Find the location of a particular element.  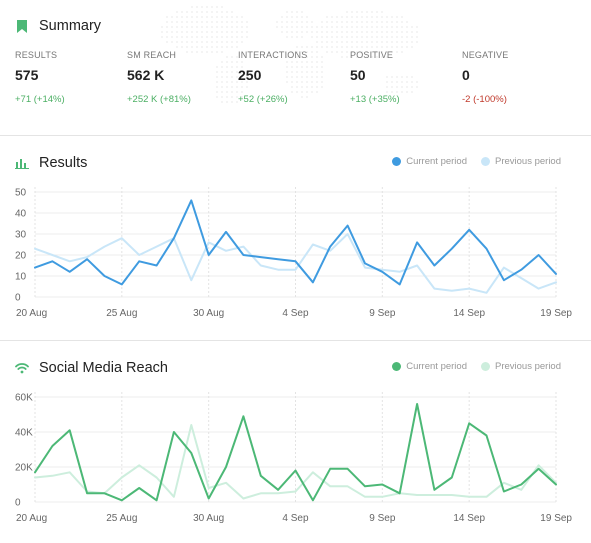

legend-label: Previous period is located at coordinates (527, 161).